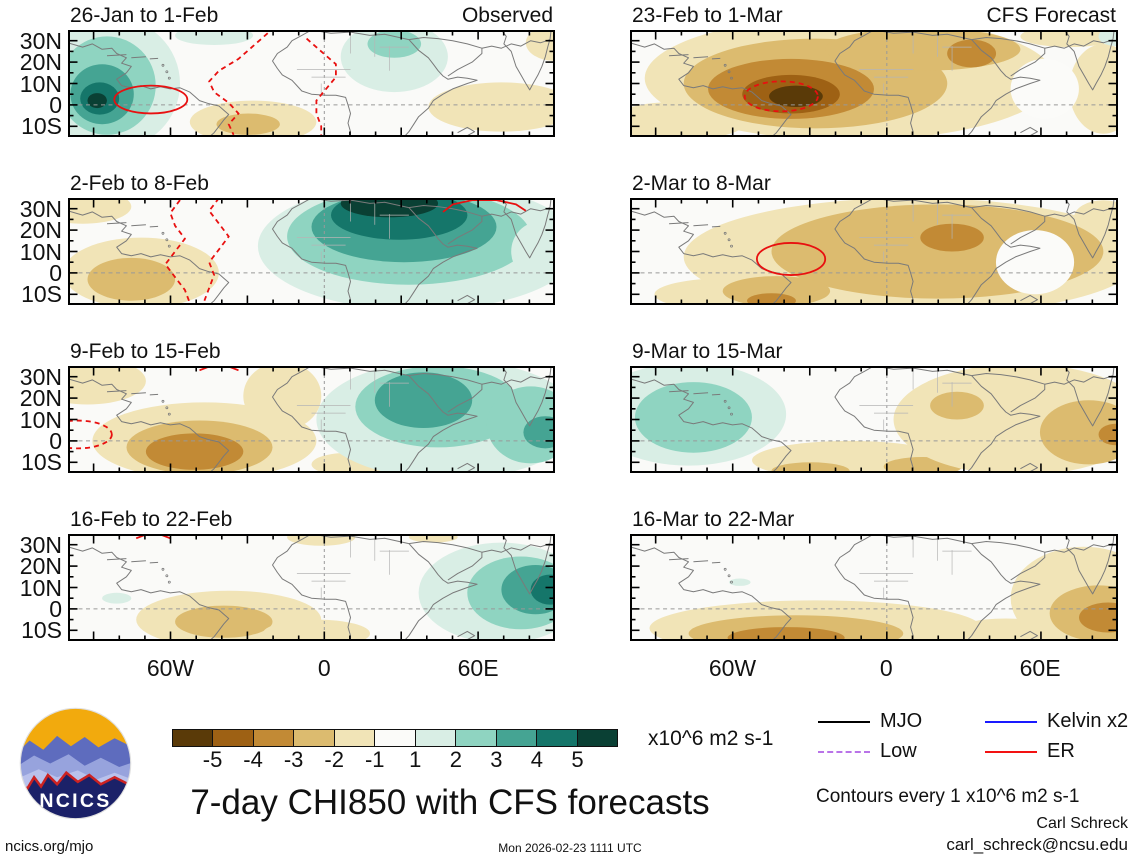 Image resolution: width=1135 pixels, height=860 pixels. What do you see at coordinates (395, 760) in the screenshot?
I see `colorbar-tick-labels: -5 -4 -3 -2 -1 1 2 3 4 5` at bounding box center [395, 760].